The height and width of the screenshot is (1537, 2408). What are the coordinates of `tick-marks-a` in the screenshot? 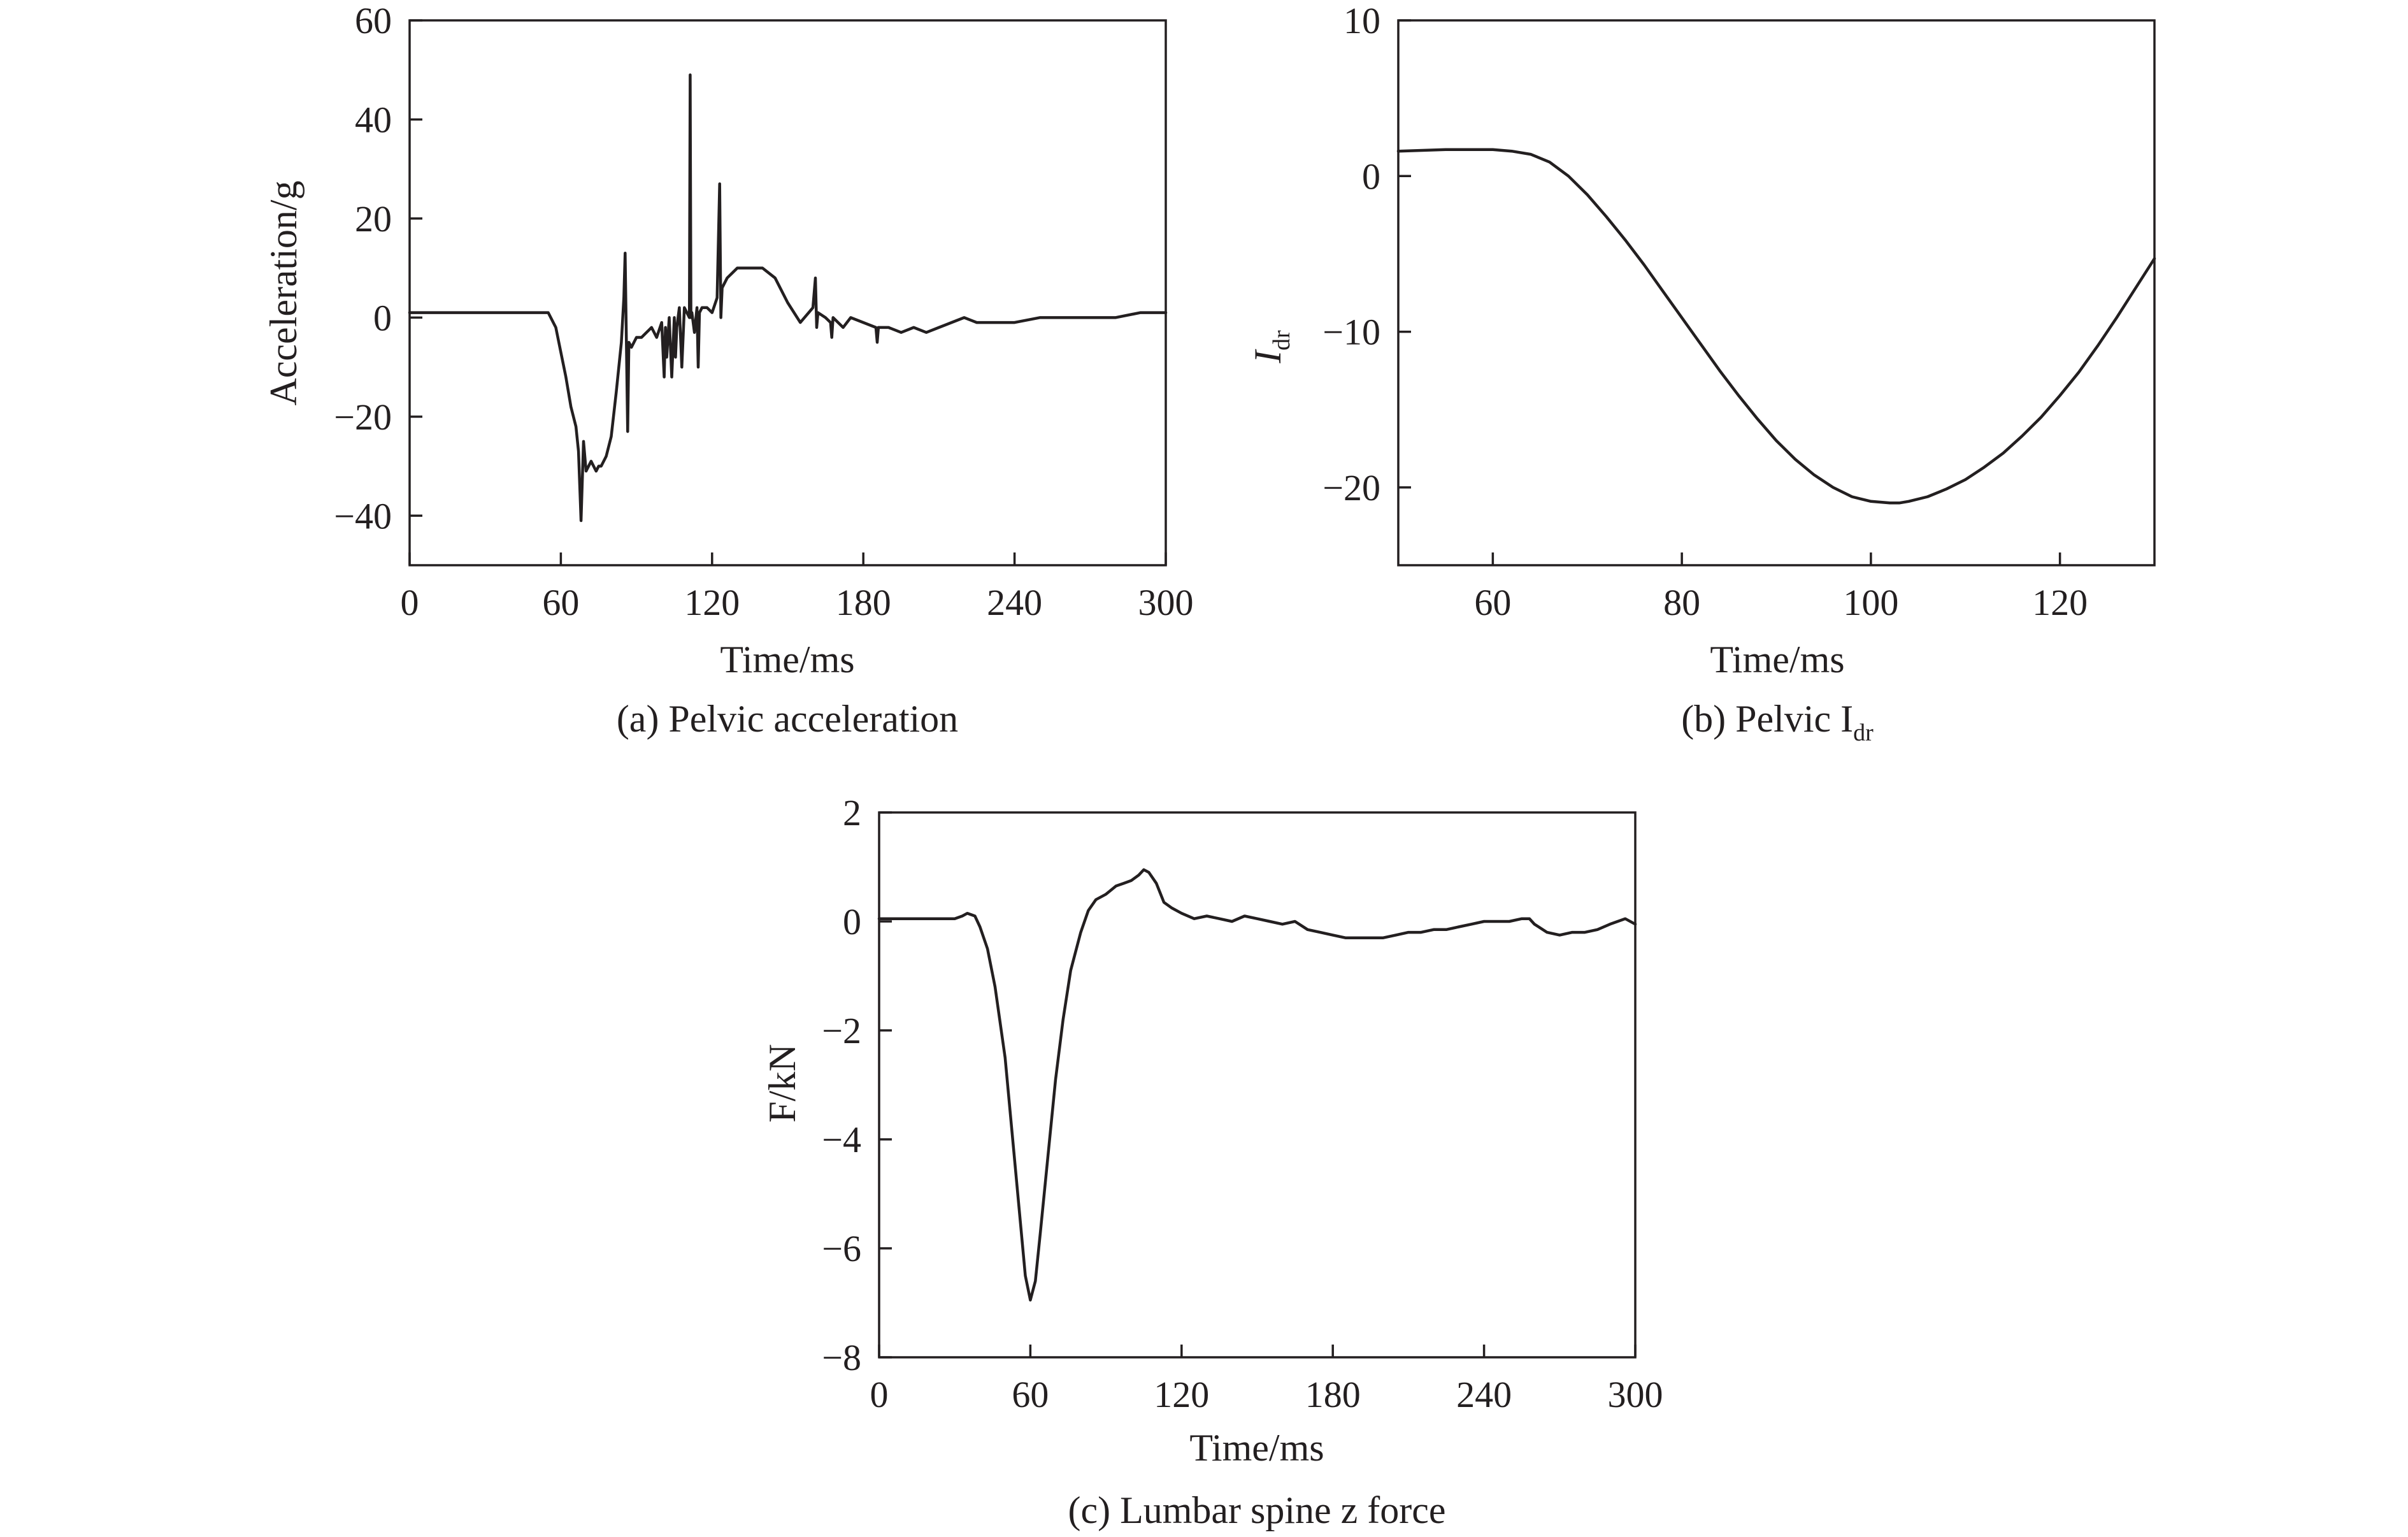 It's located at (787, 292).